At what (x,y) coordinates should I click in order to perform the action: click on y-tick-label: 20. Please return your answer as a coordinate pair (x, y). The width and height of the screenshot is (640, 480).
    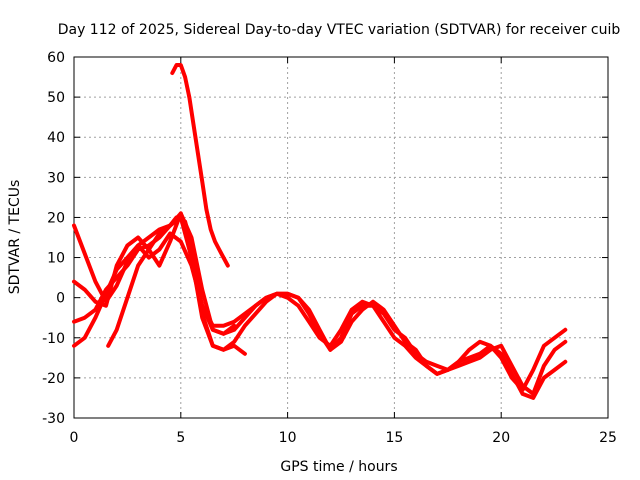
    Looking at the image, I should click on (56, 218).